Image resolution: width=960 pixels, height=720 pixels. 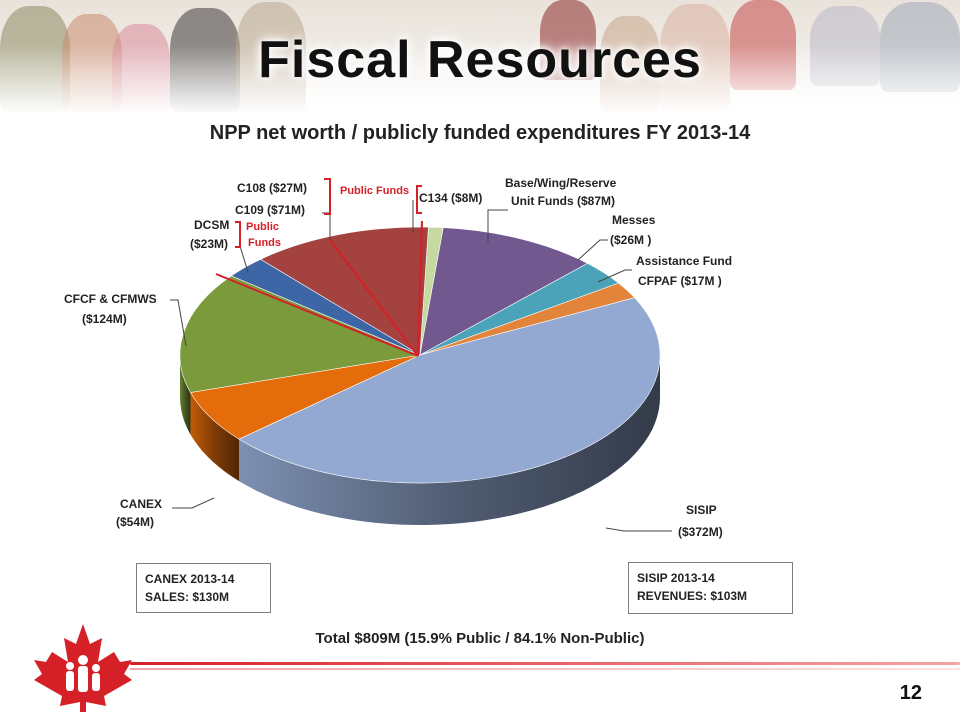 I want to click on label-base-1: Base/Wing/Reserve, so click(x=561, y=183).